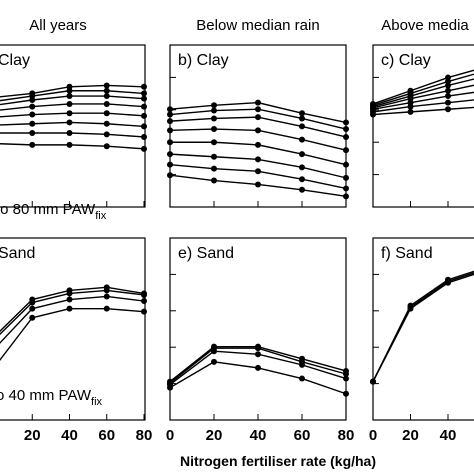  I want to click on note-bottom-paw: o 40 mm PAWfix, so click(51, 397).